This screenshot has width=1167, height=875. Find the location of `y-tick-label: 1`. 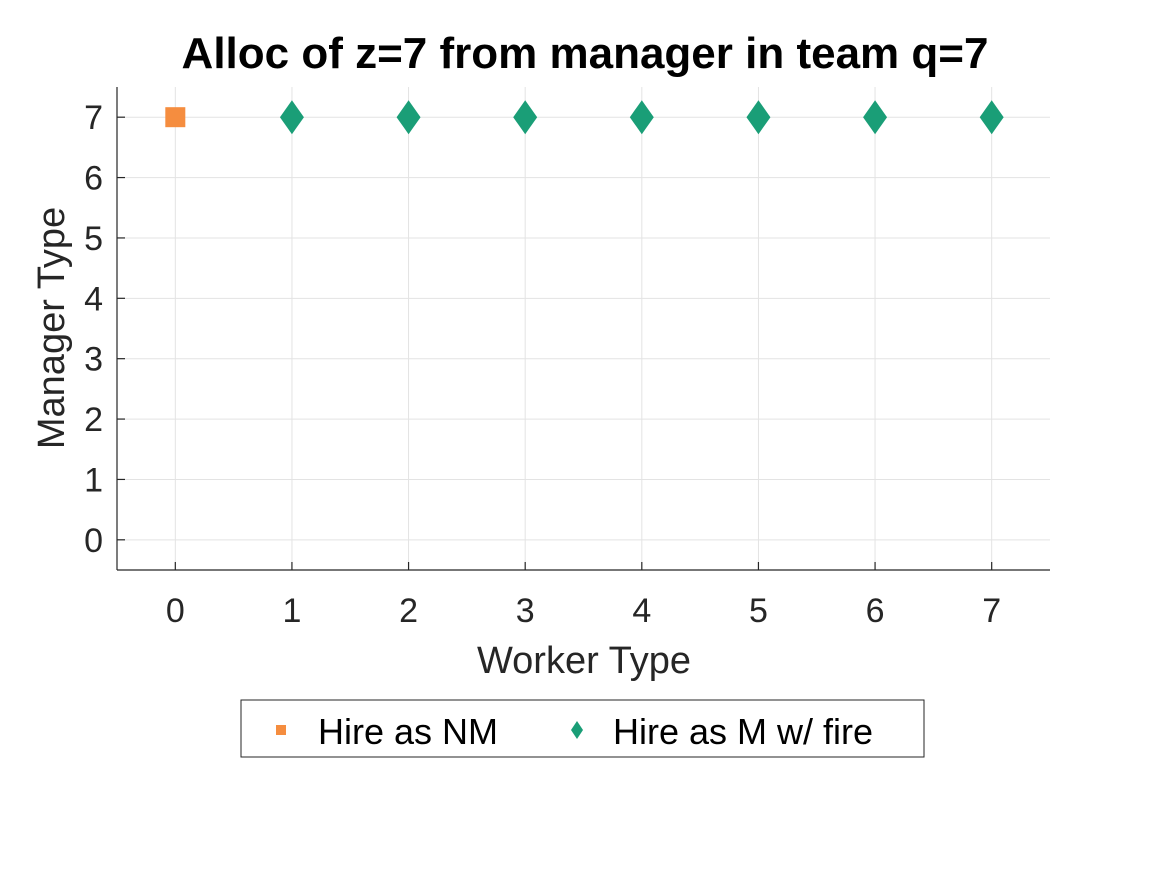

y-tick-label: 1 is located at coordinates (93, 480).